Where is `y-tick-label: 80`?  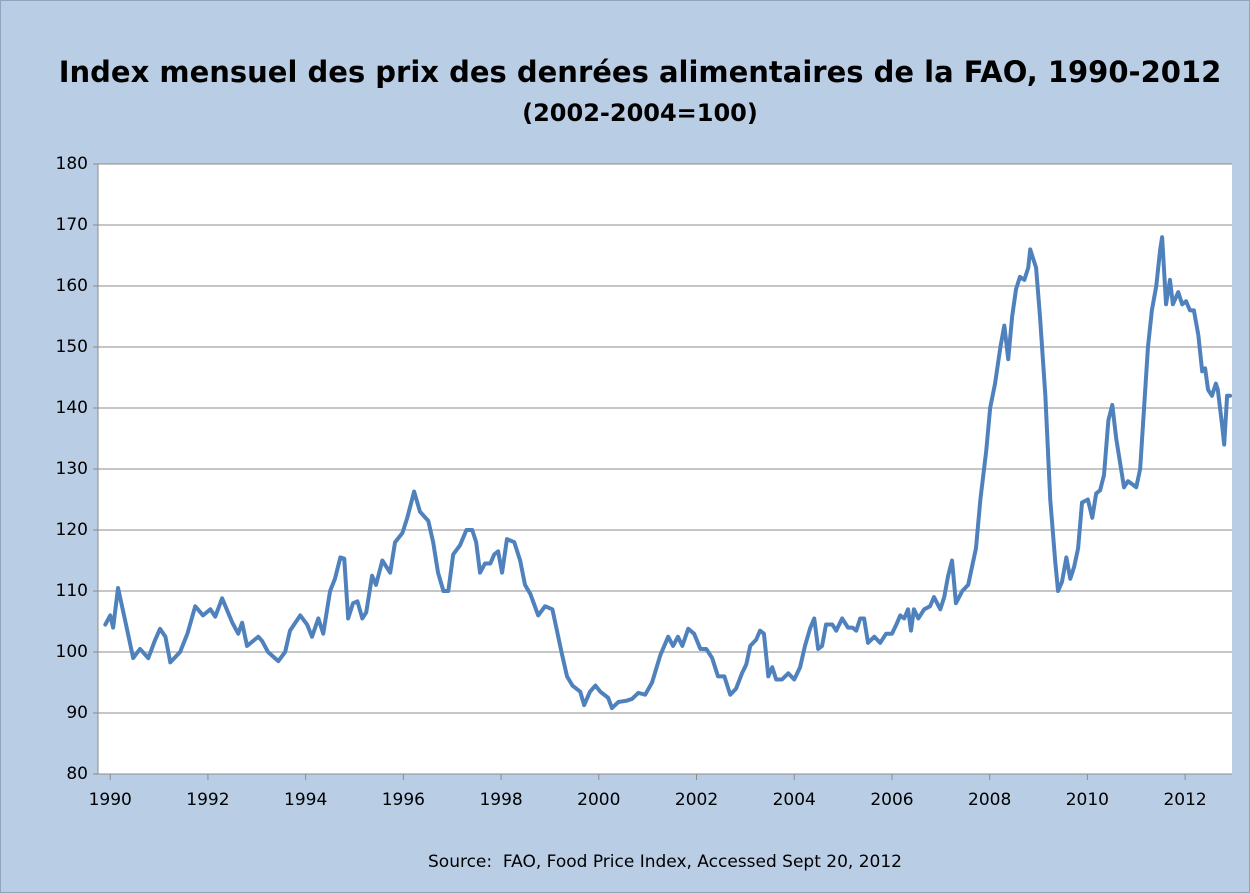 y-tick-label: 80 is located at coordinates (77, 774).